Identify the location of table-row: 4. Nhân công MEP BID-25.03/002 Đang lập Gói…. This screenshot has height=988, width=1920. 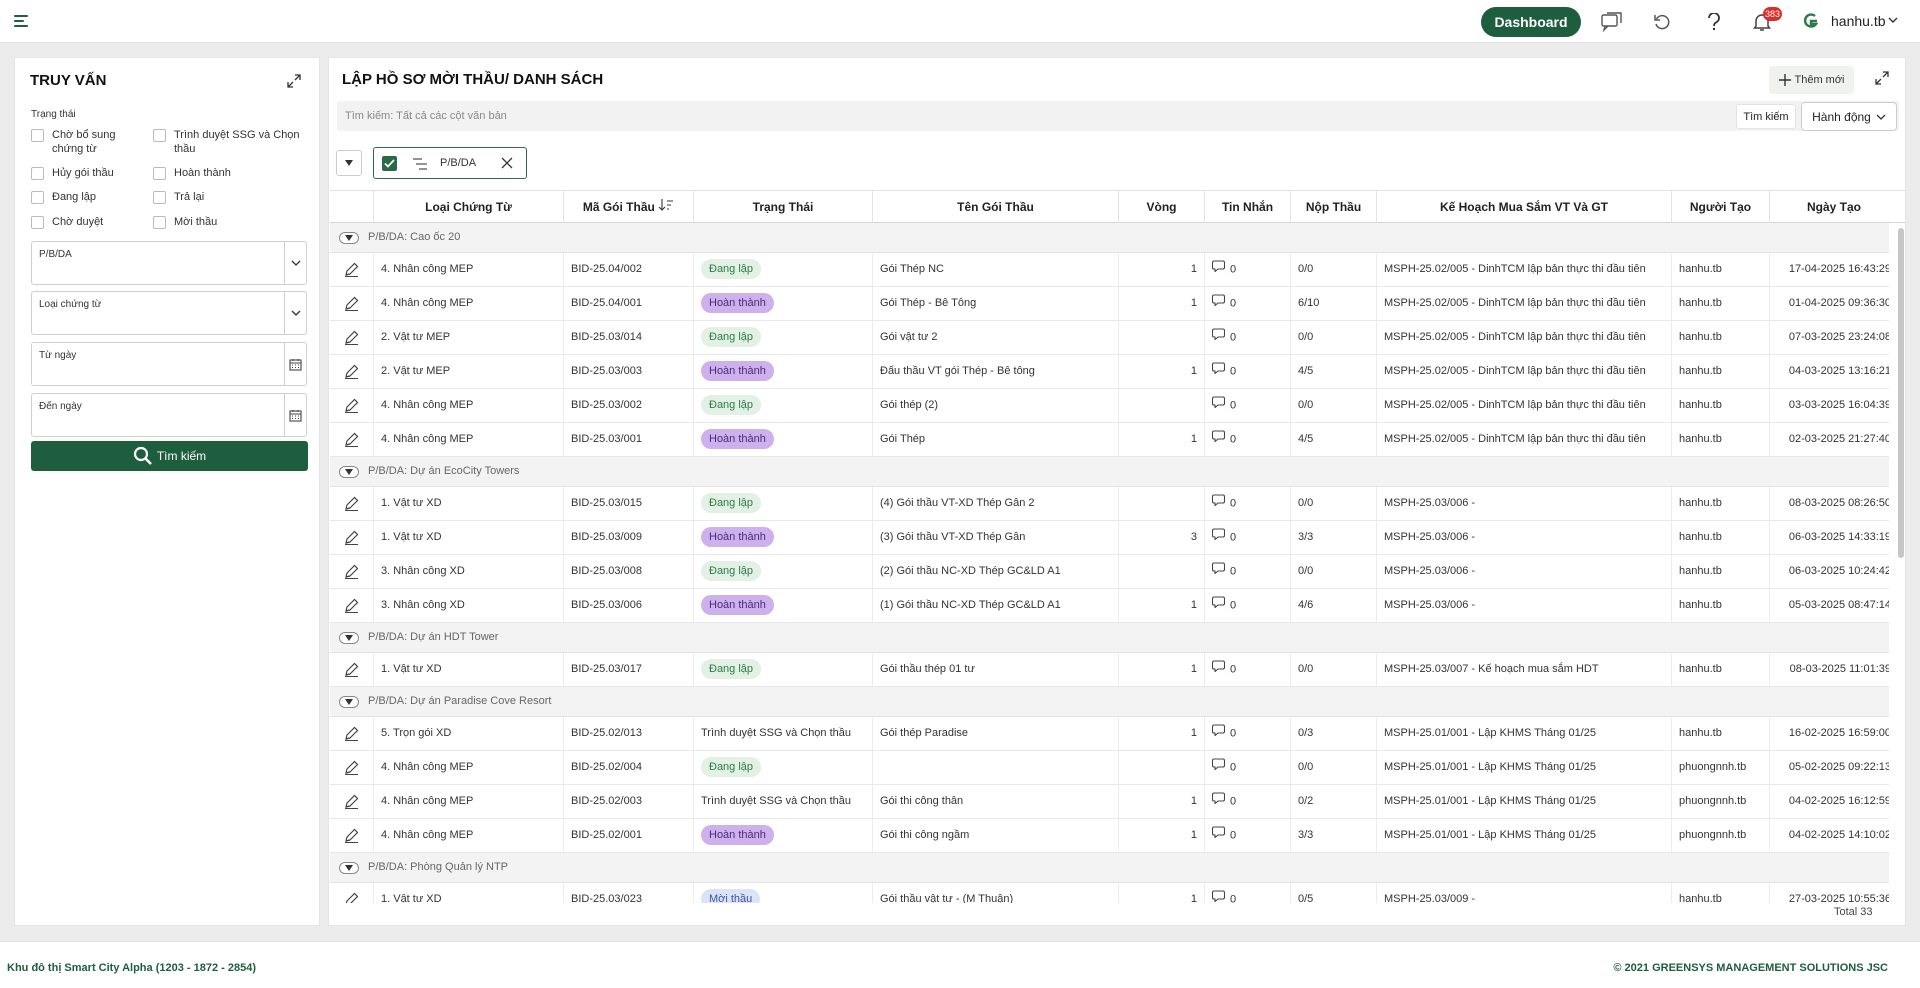
(1109, 406).